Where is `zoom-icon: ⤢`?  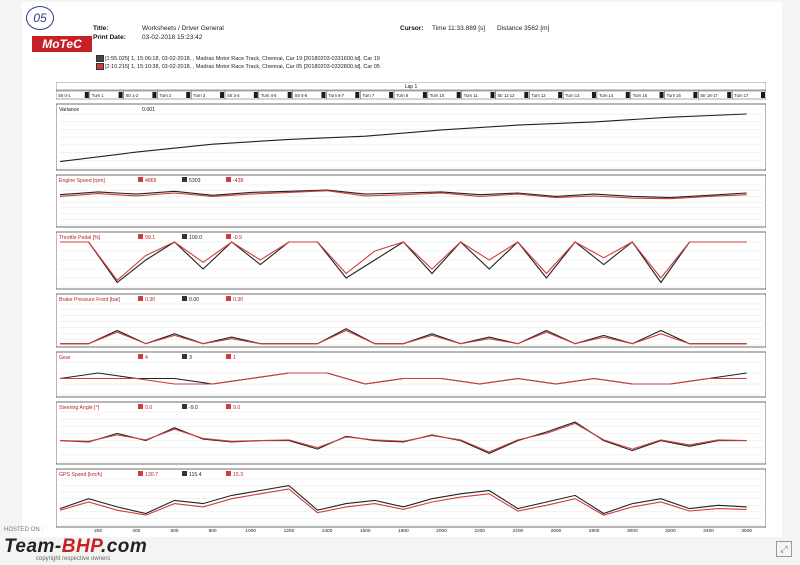 zoom-icon: ⤢ is located at coordinates (784, 549).